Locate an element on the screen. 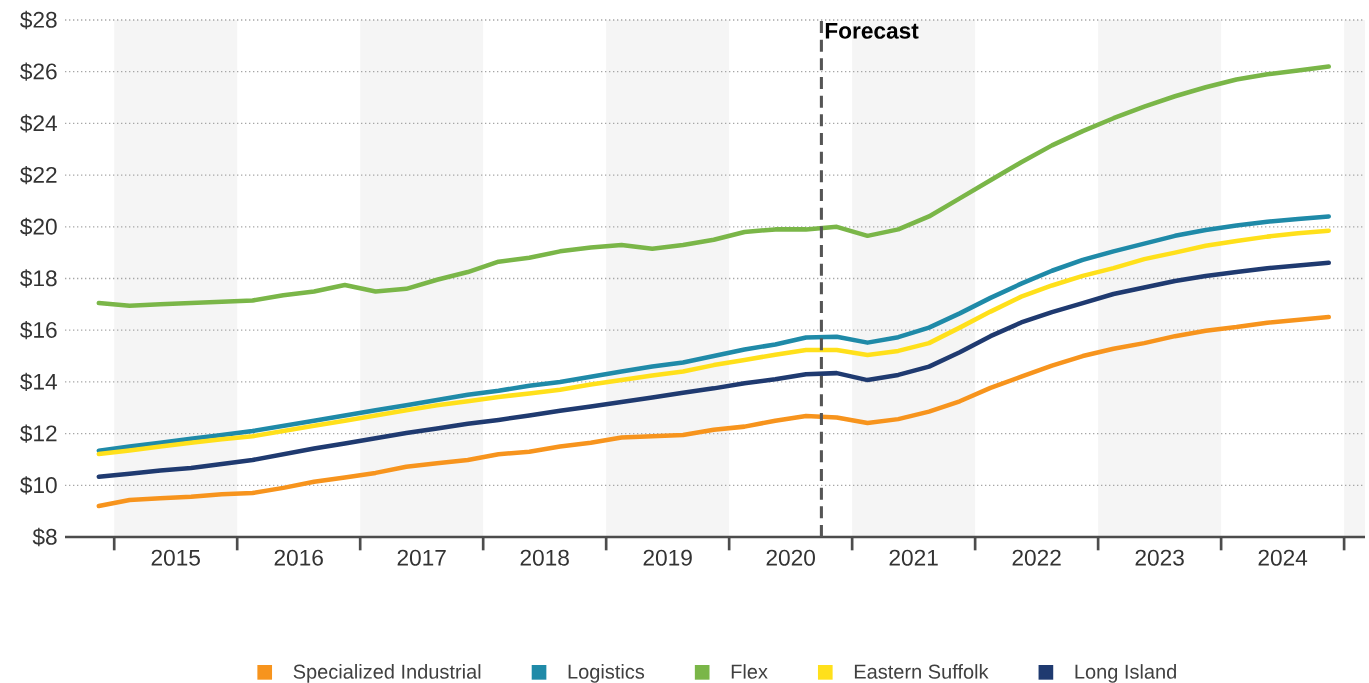 The width and height of the screenshot is (1369, 683). y-tick-label: $18 is located at coordinates (38, 278).